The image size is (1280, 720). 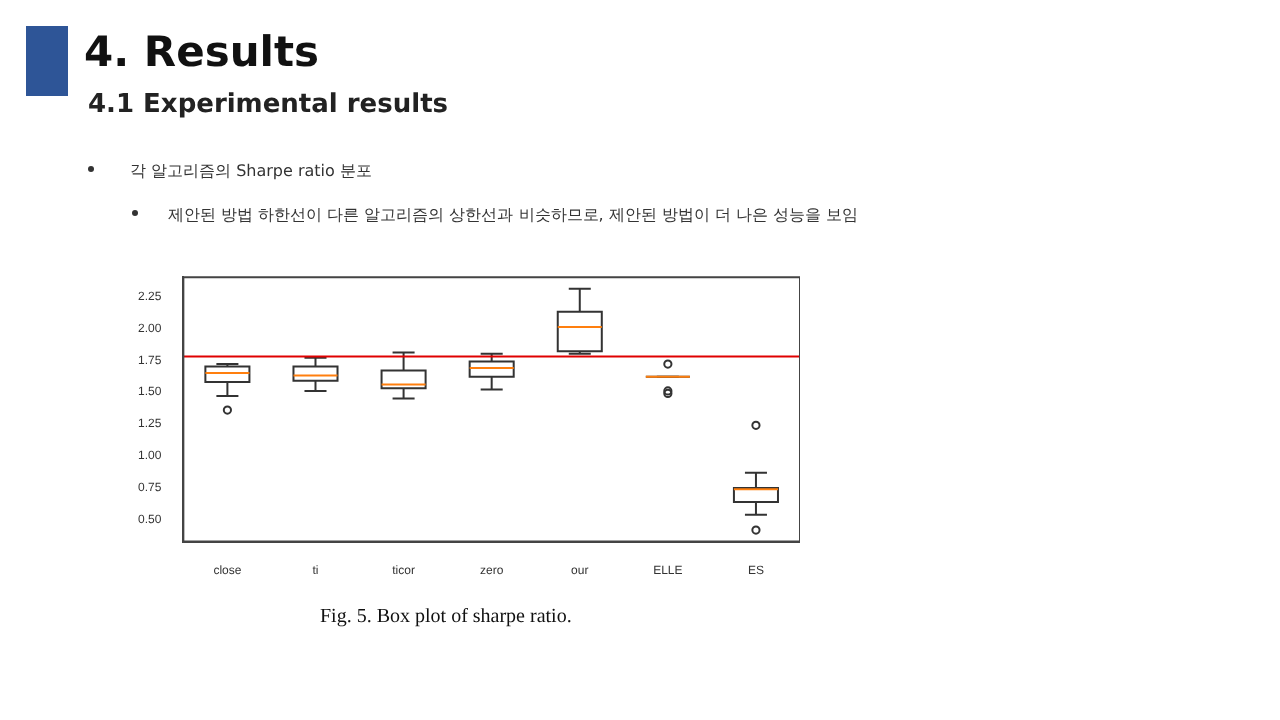 What do you see at coordinates (513, 215) in the screenshot?
I see `text: 제안된 방법 하한선이 다른 알고리즘의 상한선과 비슷하므로, 제안된 방법이 더 나은 성능을 보임` at bounding box center [513, 215].